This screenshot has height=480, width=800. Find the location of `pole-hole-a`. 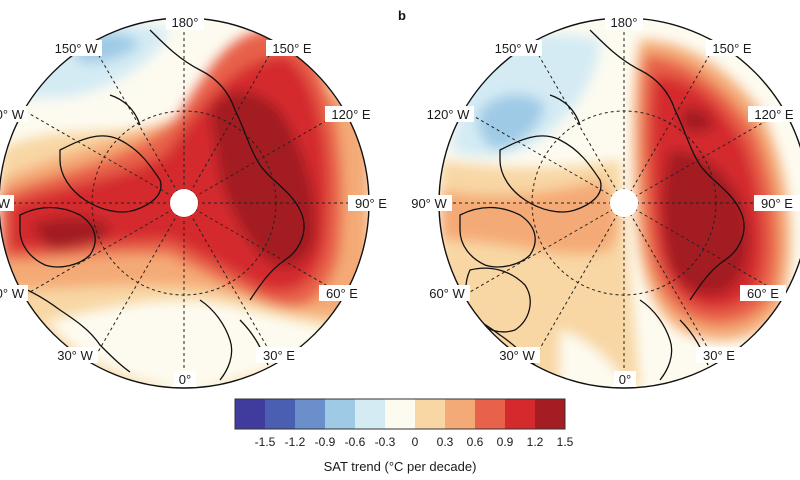

pole-hole-a is located at coordinates (184, 203).